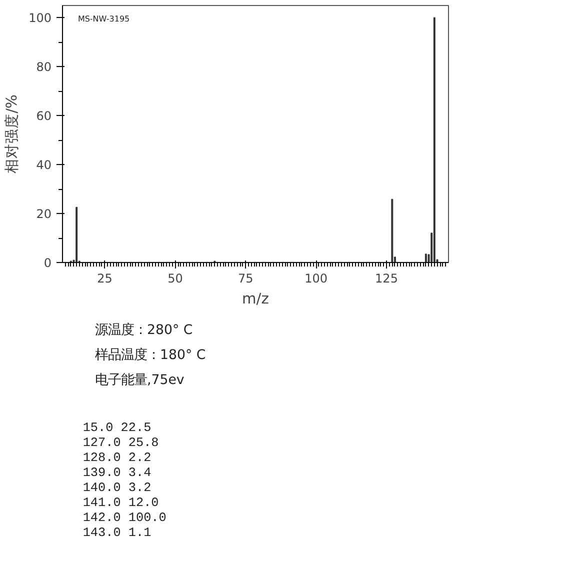 This screenshot has width=570, height=570. What do you see at coordinates (104, 19) in the screenshot?
I see `annotation: MS-NW-3195` at bounding box center [104, 19].